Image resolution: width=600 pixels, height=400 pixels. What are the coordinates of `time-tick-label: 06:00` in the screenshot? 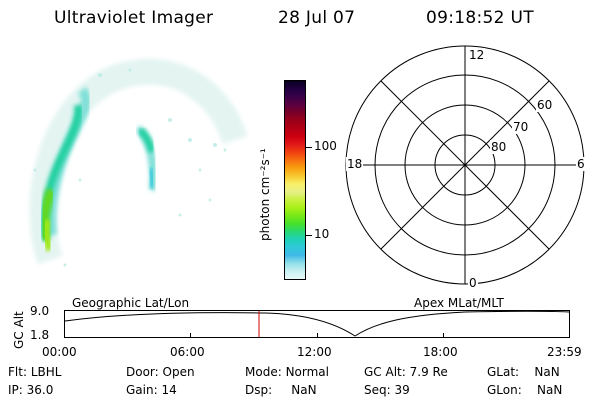 It's located at (187, 352).